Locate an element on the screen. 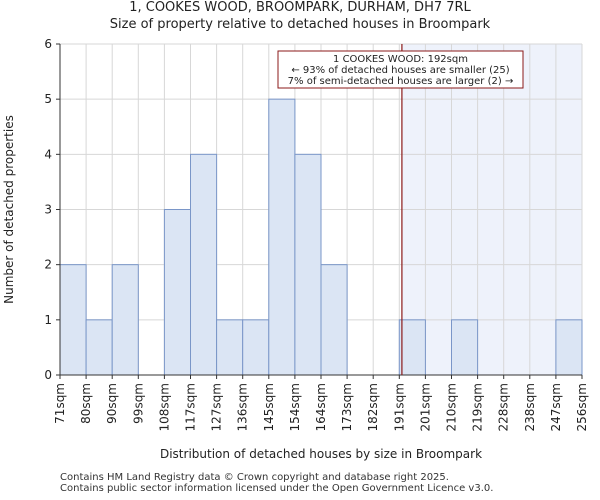  x-tick-label: 127sqm is located at coordinates (217, 407).